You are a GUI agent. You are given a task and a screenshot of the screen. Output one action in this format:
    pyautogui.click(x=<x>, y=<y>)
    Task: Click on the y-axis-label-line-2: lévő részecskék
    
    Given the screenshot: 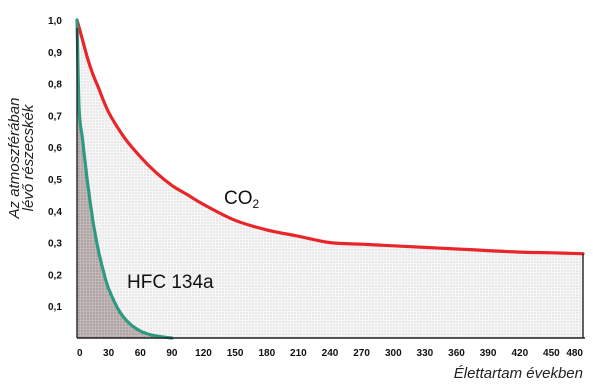 What is the action you would take?
    pyautogui.click(x=28, y=157)
    